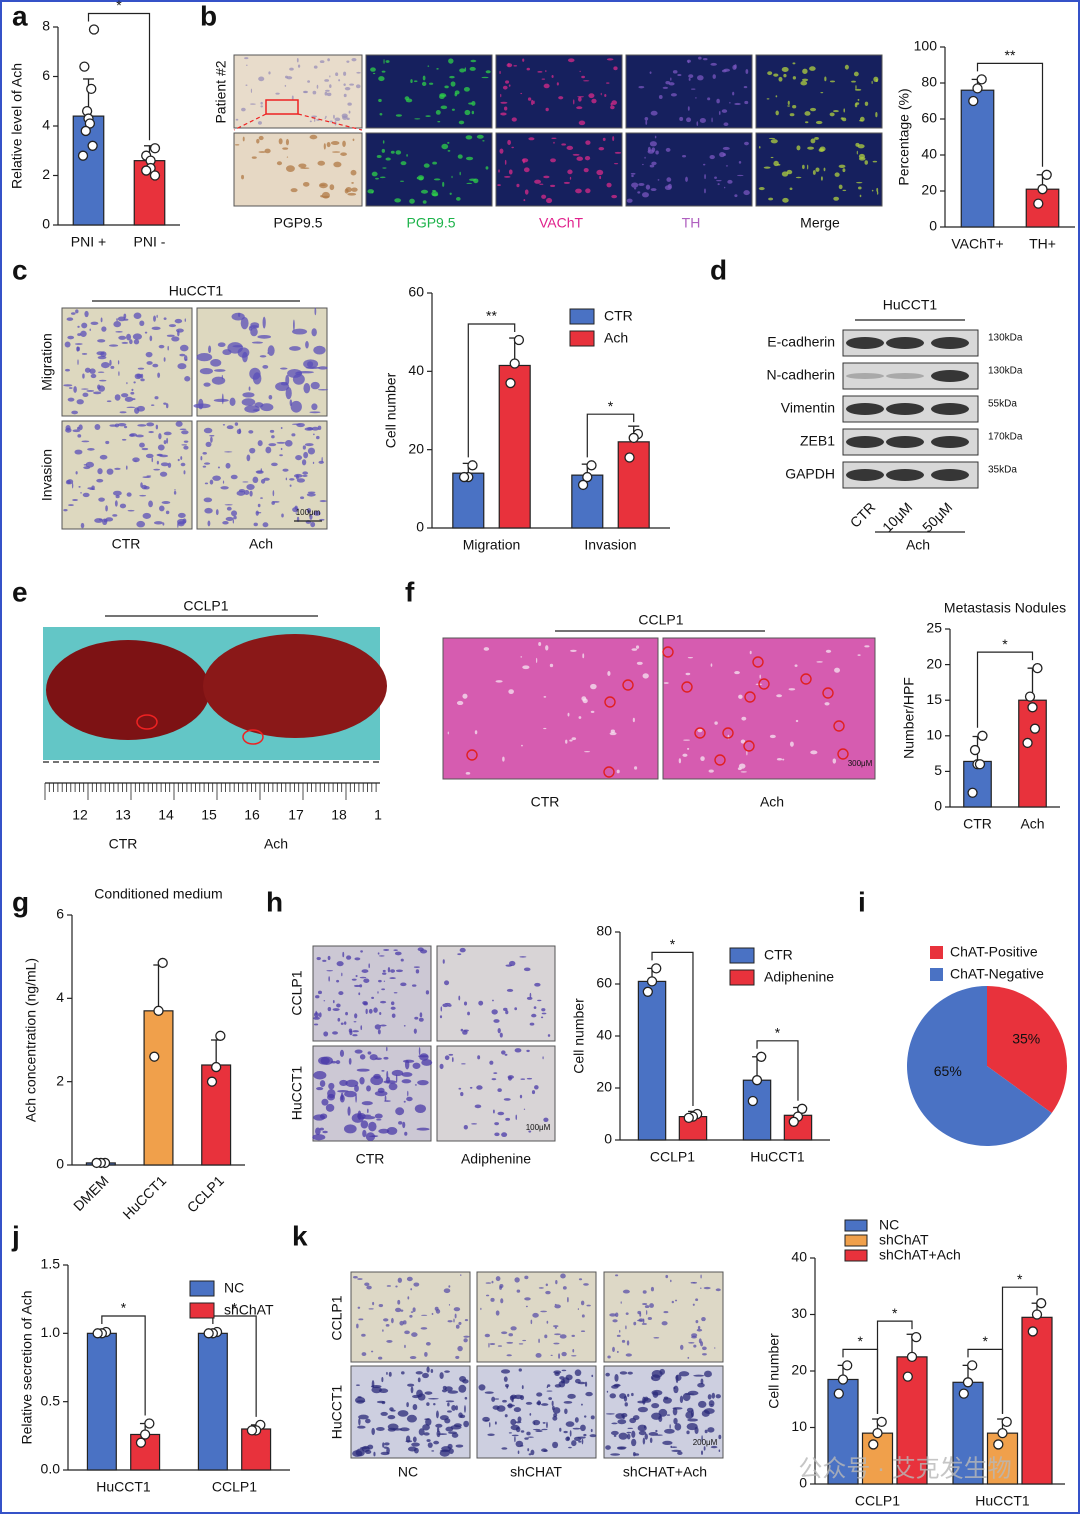 Image resolution: width=1080 pixels, height=1514 pixels. I want to click on y-tick-label: 80, so click(929, 82).